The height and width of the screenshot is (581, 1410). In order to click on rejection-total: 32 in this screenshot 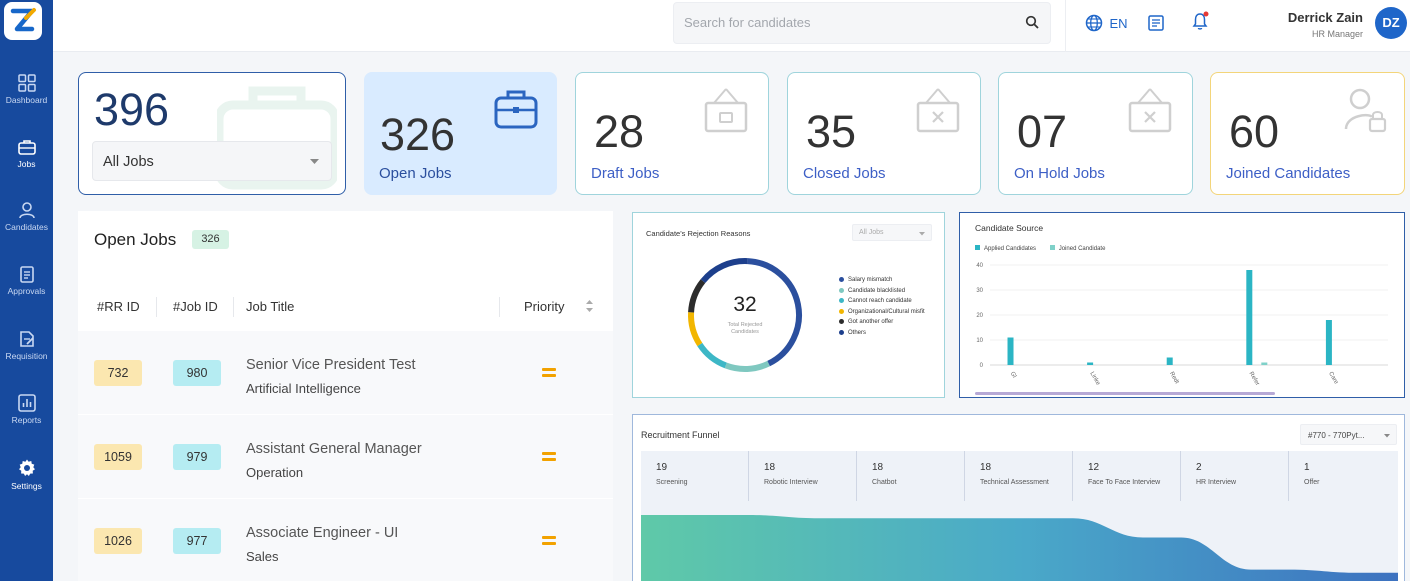, I will do `click(745, 304)`.